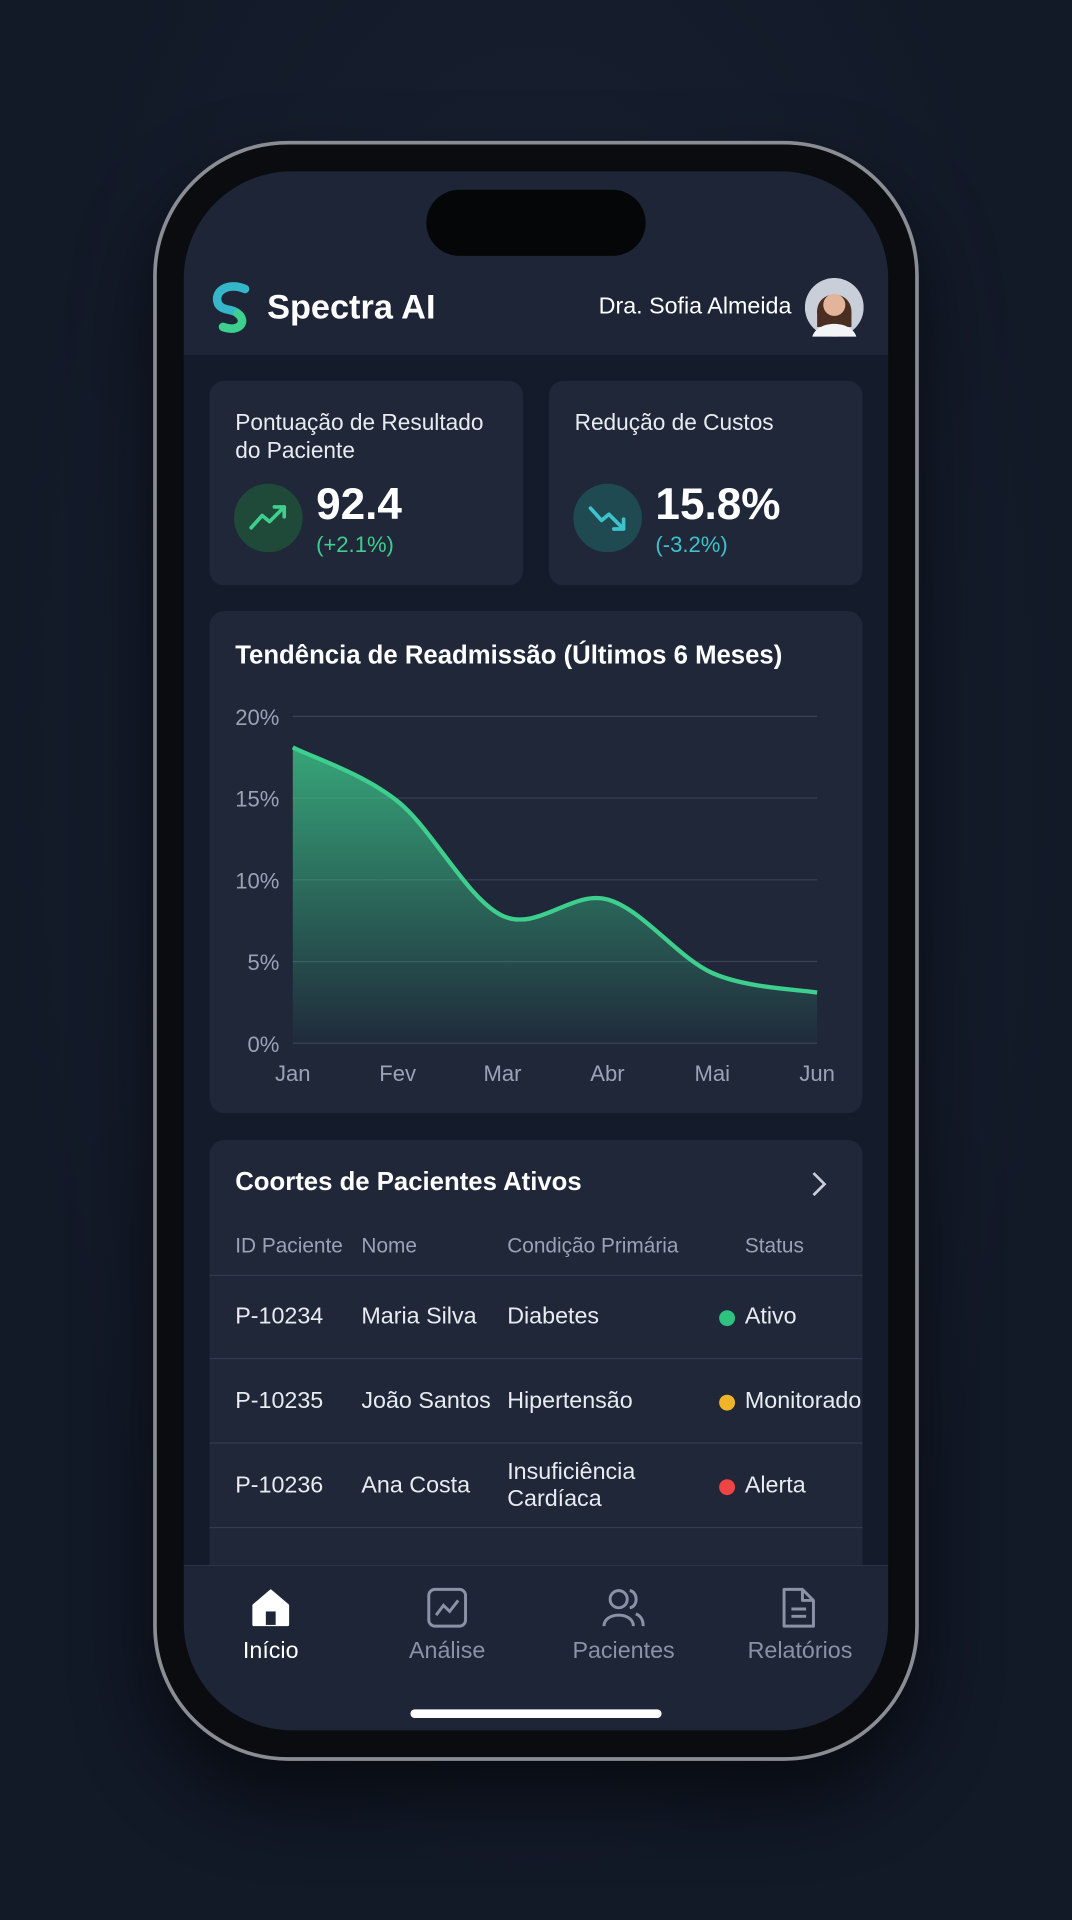 This screenshot has width=1072, height=1920. I want to click on chevron, so click(819, 1183).